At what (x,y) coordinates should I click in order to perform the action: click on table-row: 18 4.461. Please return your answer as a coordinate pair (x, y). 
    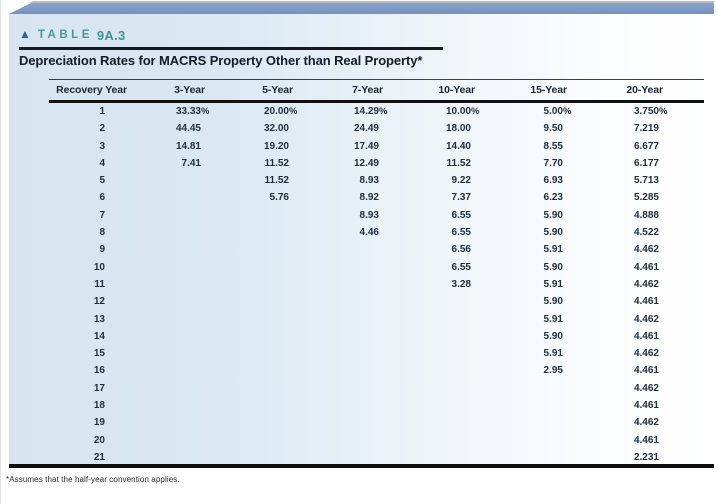
    Looking at the image, I should click on (376, 405).